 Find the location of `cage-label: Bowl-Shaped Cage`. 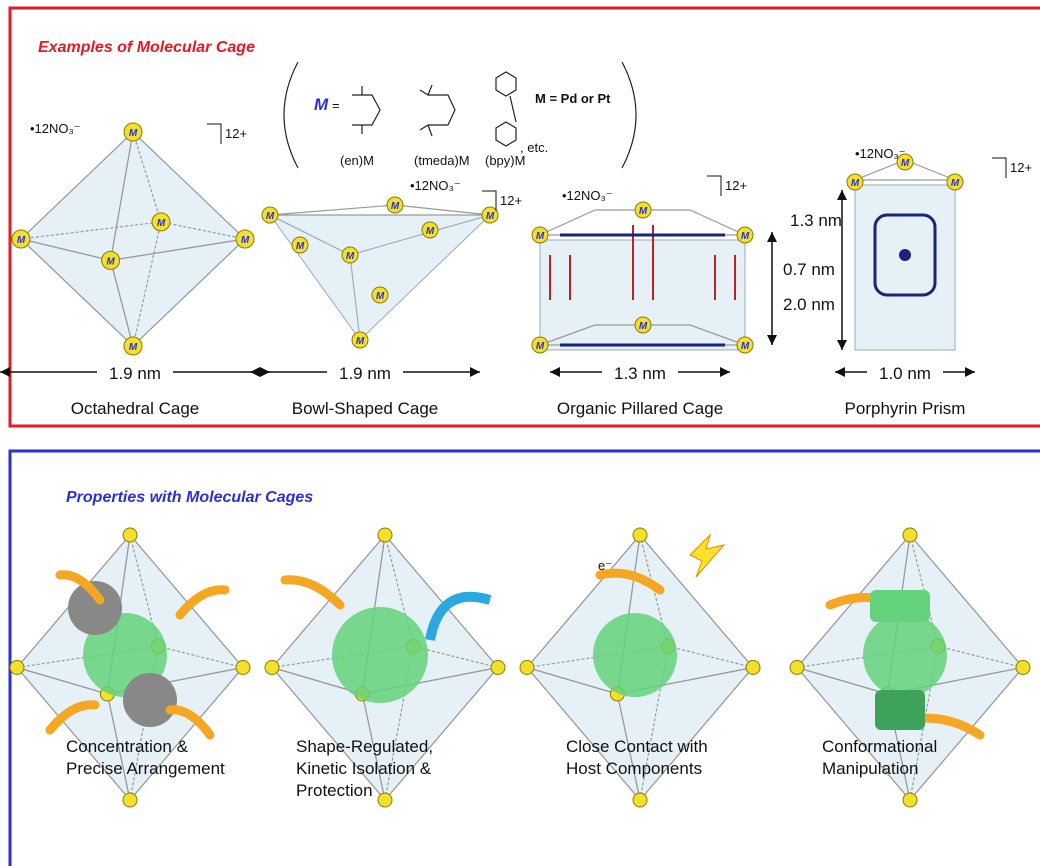

cage-label: Bowl-Shaped Cage is located at coordinates (365, 408).